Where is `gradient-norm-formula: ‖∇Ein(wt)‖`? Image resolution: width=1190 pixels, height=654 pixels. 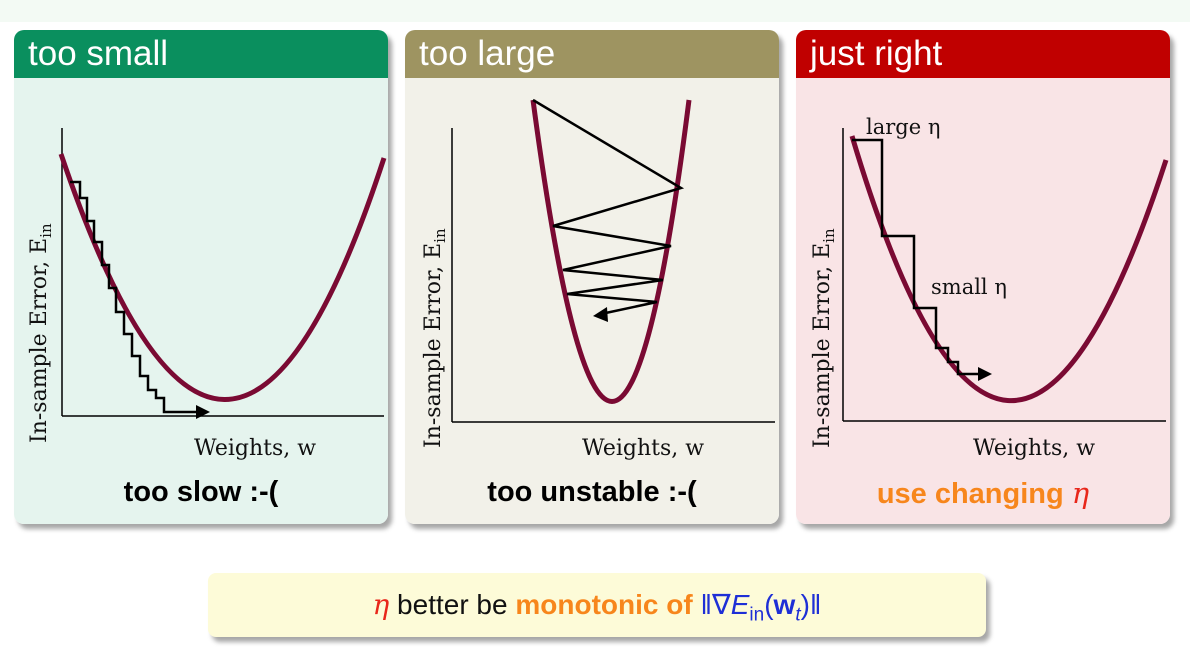 gradient-norm-formula: ‖∇Ein(wt)‖ is located at coordinates (761, 607).